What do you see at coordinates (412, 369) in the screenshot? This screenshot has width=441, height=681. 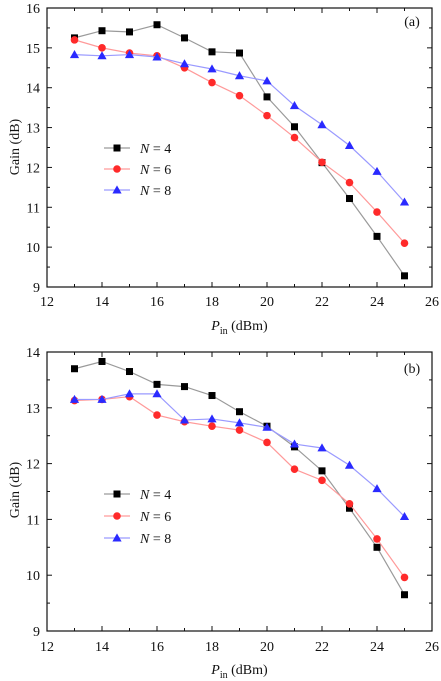 I see `panel-label: (b)` at bounding box center [412, 369].